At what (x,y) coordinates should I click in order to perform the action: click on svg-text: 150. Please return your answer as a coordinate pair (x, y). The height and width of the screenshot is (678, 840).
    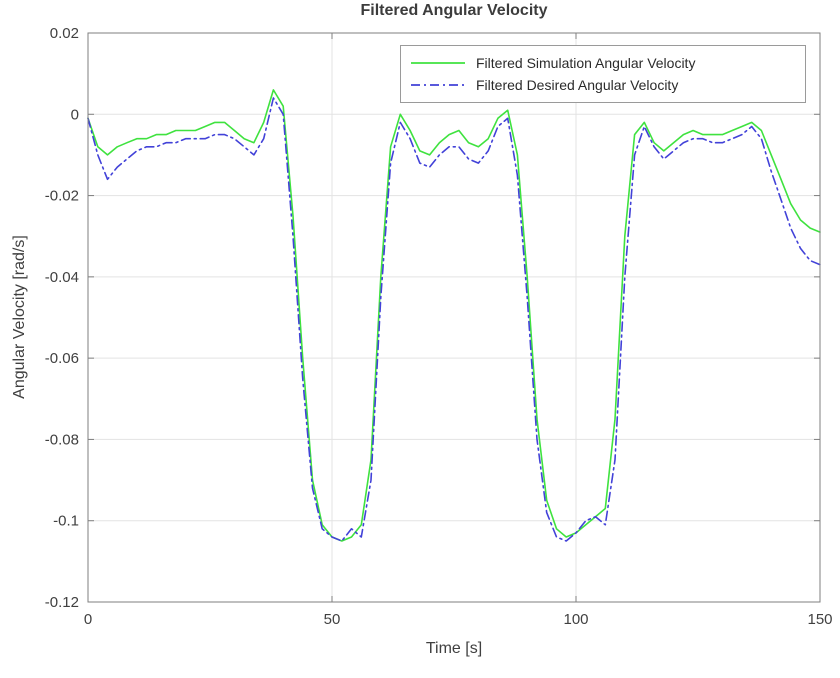
    Looking at the image, I should click on (819, 619).